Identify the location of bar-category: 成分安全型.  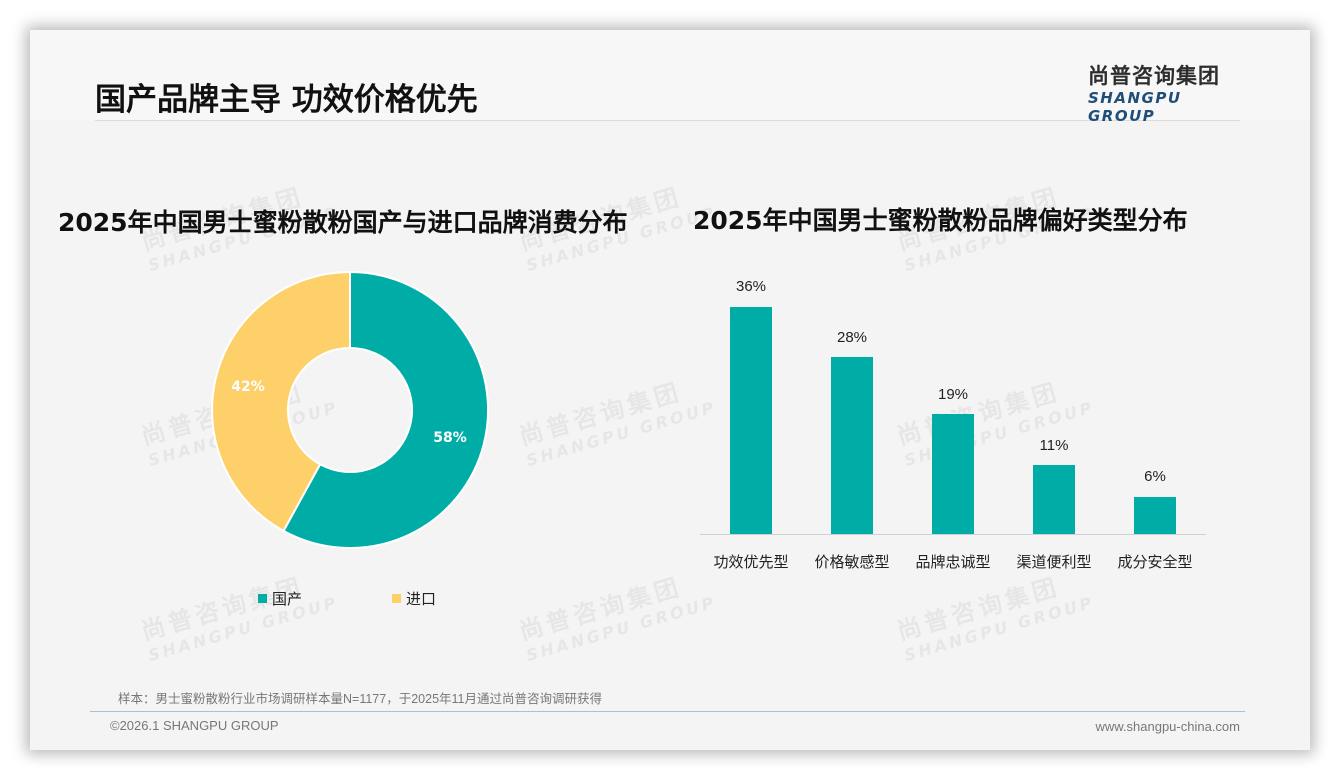
(1155, 562).